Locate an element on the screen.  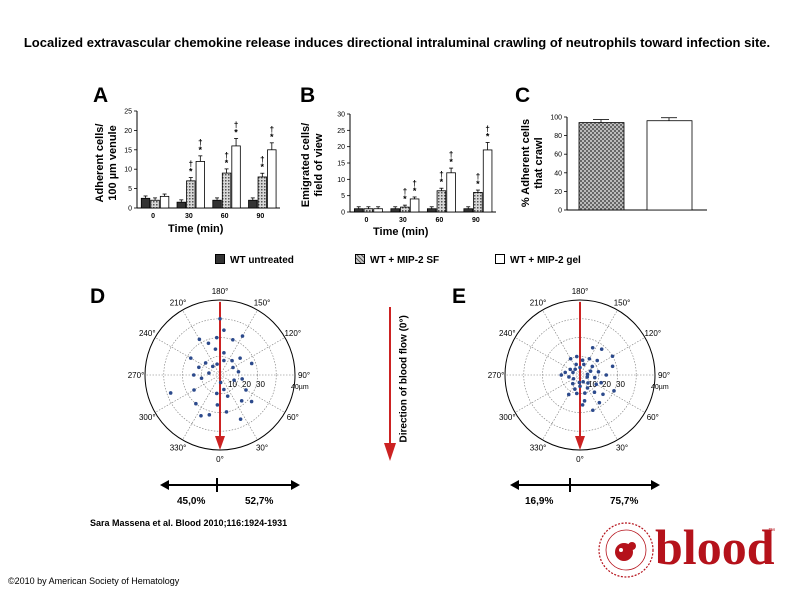
polar-angle-label: 30° is located at coordinates (262, 448).